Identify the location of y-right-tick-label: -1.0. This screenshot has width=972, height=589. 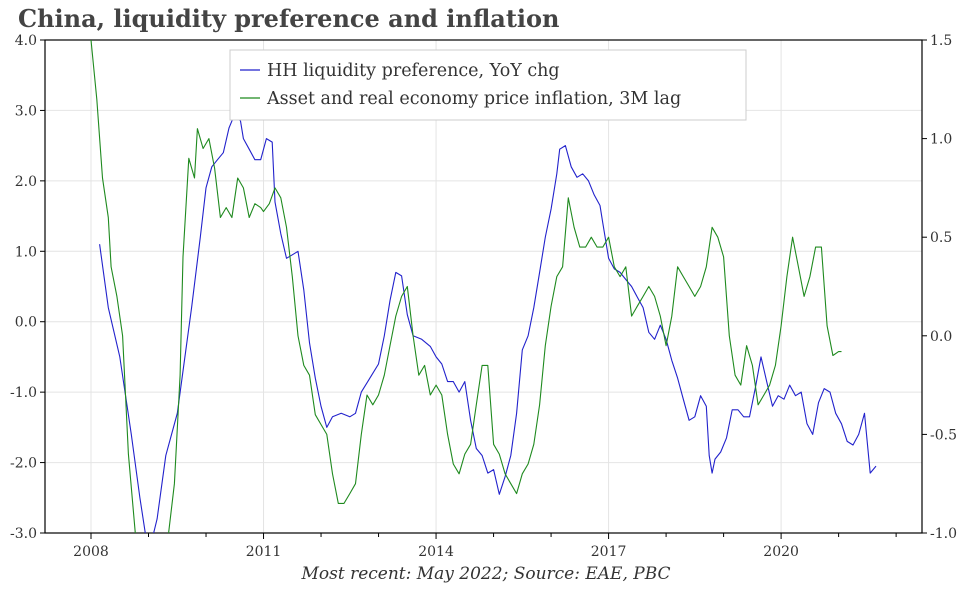
(943, 534).